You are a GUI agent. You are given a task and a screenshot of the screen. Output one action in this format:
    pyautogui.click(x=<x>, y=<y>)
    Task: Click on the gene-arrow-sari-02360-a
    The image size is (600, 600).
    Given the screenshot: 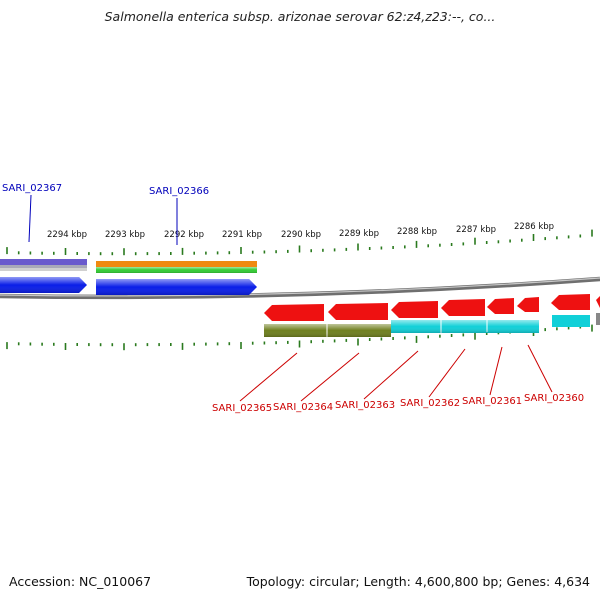 What is the action you would take?
    pyautogui.click(x=528, y=304)
    